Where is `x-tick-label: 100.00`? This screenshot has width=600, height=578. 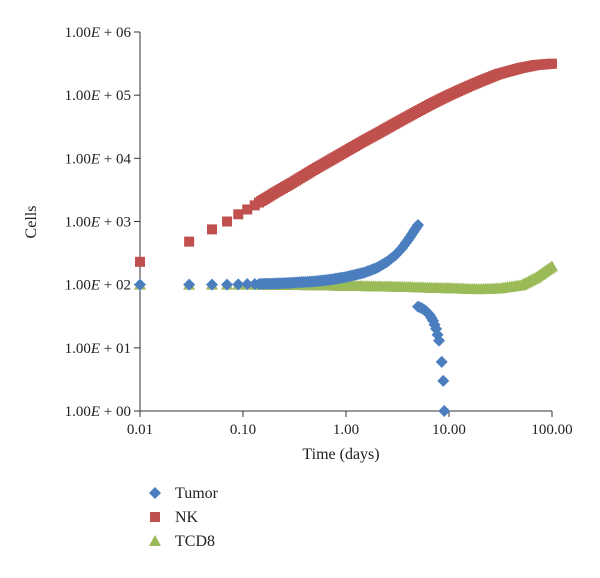 x-tick-label: 100.00 is located at coordinates (551, 430).